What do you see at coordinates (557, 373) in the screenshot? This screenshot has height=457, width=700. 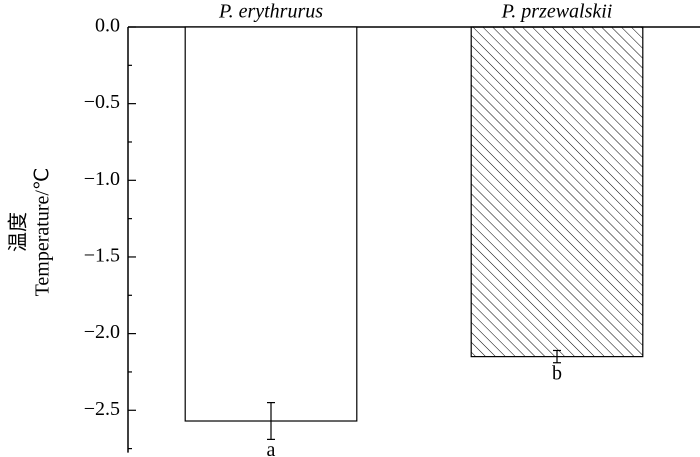 I see `significance-label: b` at bounding box center [557, 373].